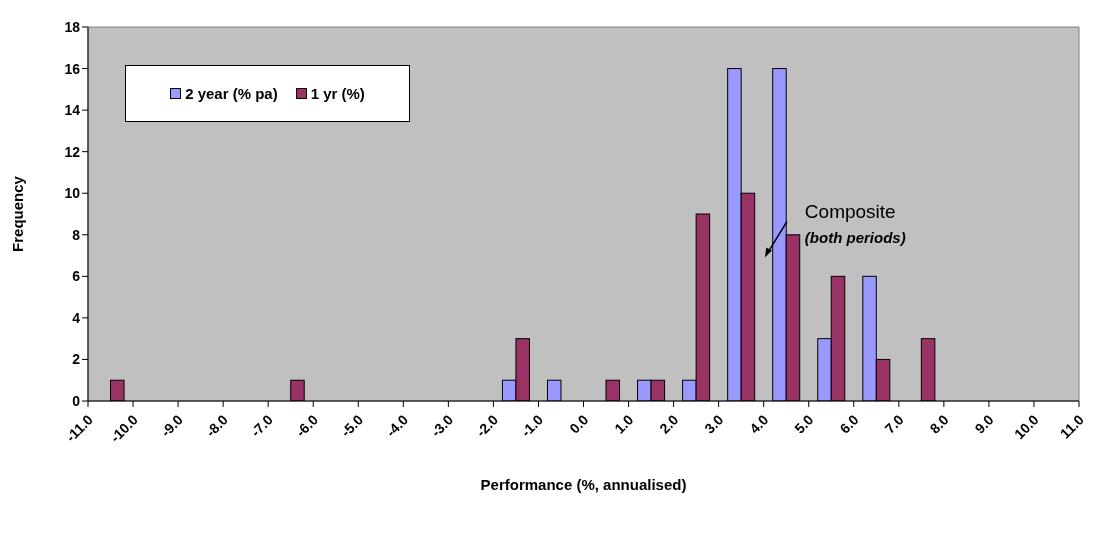 The width and height of the screenshot is (1113, 555). What do you see at coordinates (669, 424) in the screenshot?
I see `x-tick-label: 2.0` at bounding box center [669, 424].